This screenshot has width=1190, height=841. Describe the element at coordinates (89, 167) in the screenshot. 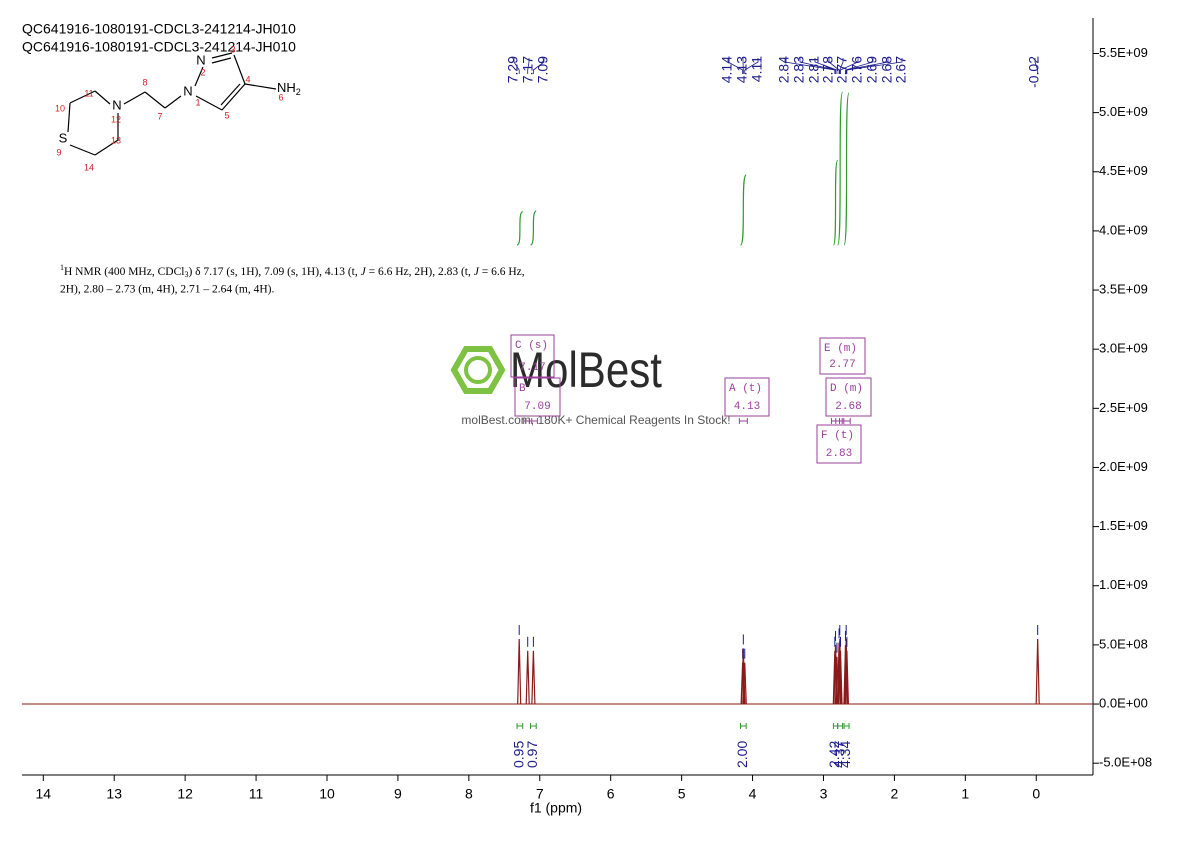

I see `locant: 14` at that location.